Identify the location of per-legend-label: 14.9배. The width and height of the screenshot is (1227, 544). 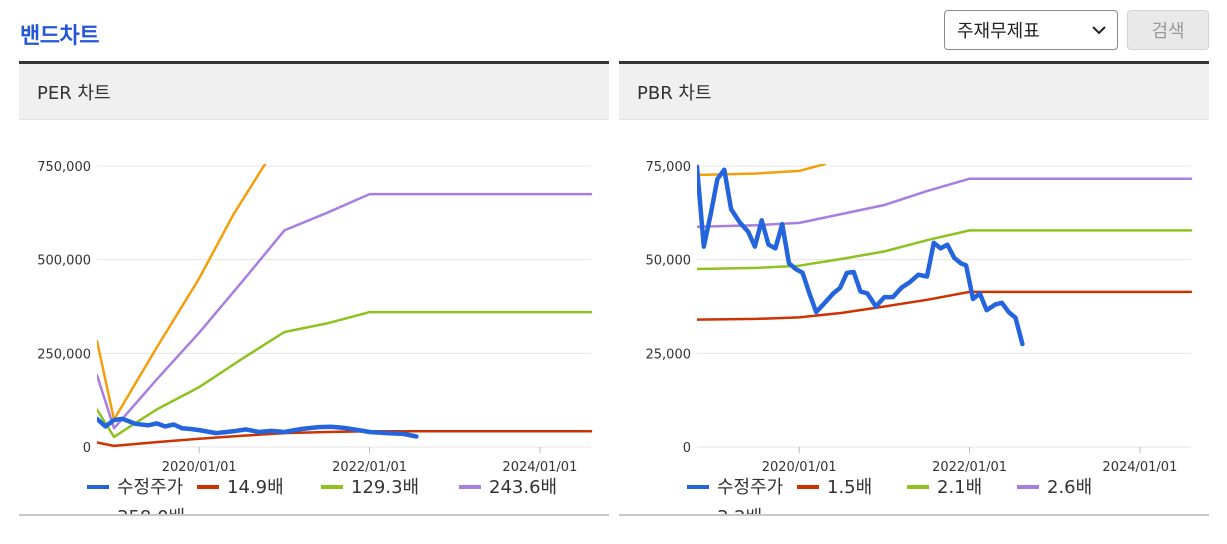
(255, 487).